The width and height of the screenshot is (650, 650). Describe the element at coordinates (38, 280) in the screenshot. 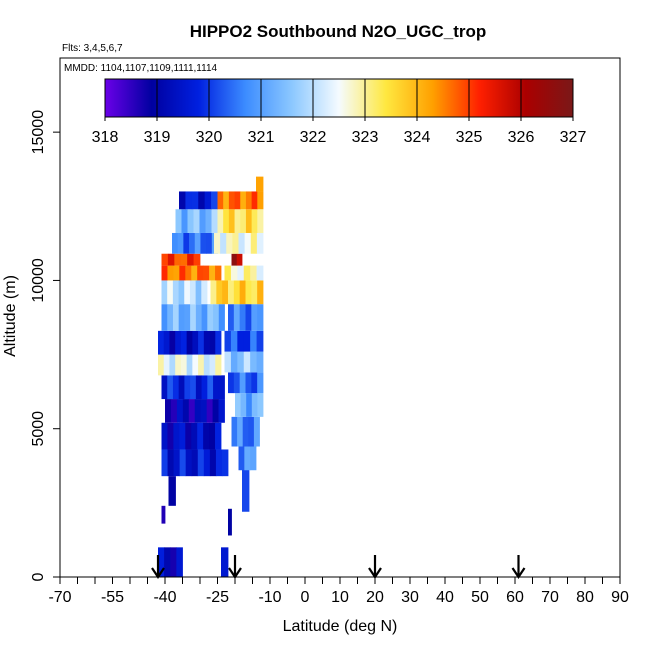

I see `y-tick-label: 10000` at that location.